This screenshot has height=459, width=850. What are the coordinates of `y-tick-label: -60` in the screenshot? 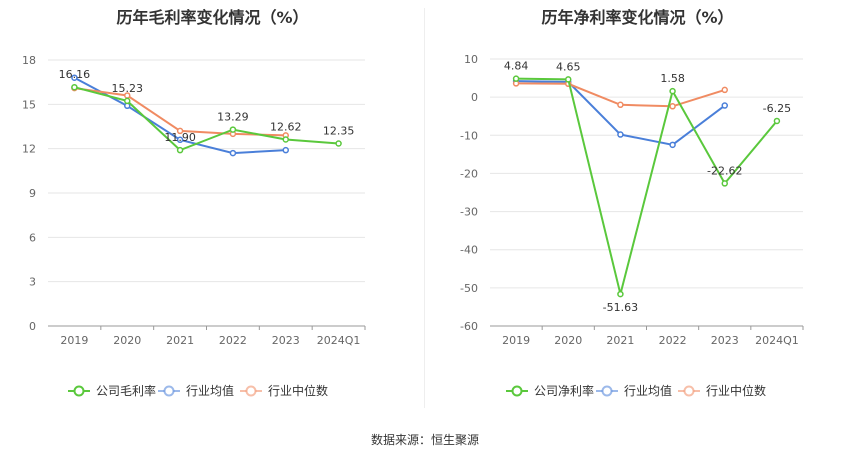 It's located at (469, 326).